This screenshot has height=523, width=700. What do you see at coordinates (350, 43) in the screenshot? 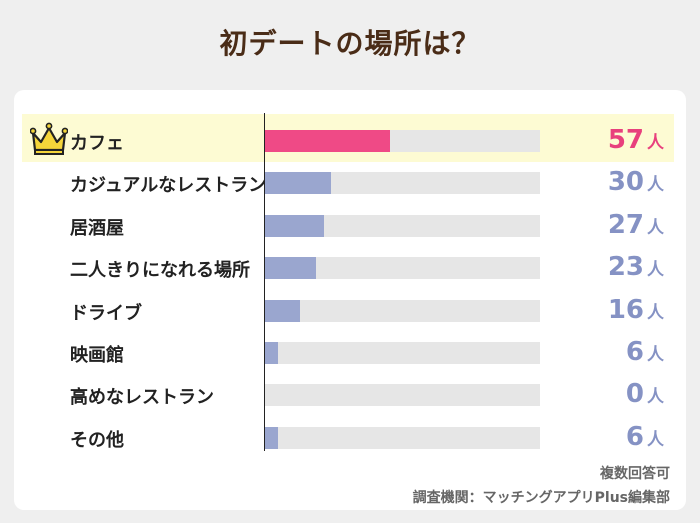
I see `chart-title: 初デートの場所は？` at bounding box center [350, 43].